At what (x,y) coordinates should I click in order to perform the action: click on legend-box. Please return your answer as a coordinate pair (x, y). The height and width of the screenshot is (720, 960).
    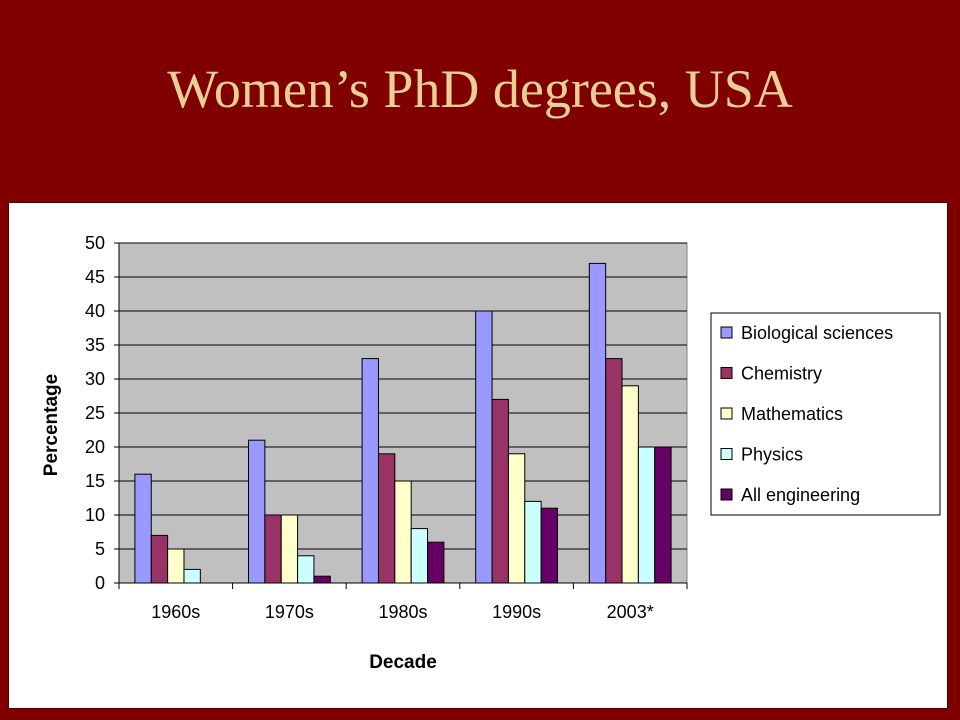
    Looking at the image, I should click on (825, 414).